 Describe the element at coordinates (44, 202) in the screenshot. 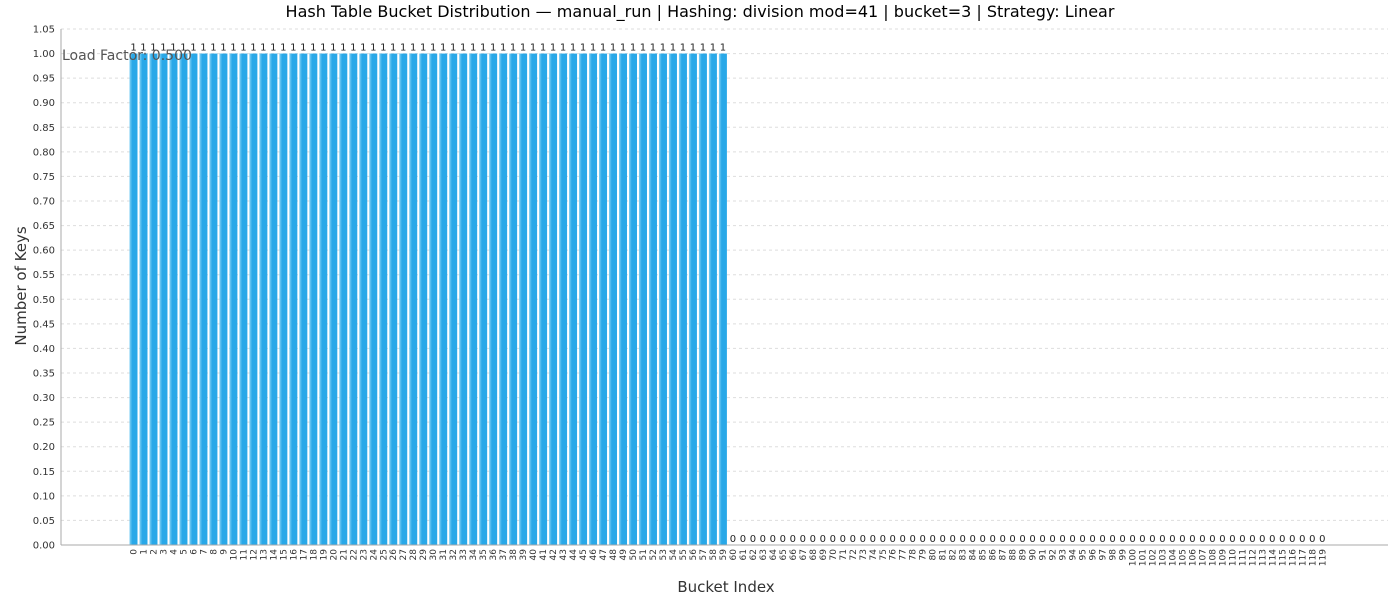

I see `y-tick-label: 0.70` at that location.